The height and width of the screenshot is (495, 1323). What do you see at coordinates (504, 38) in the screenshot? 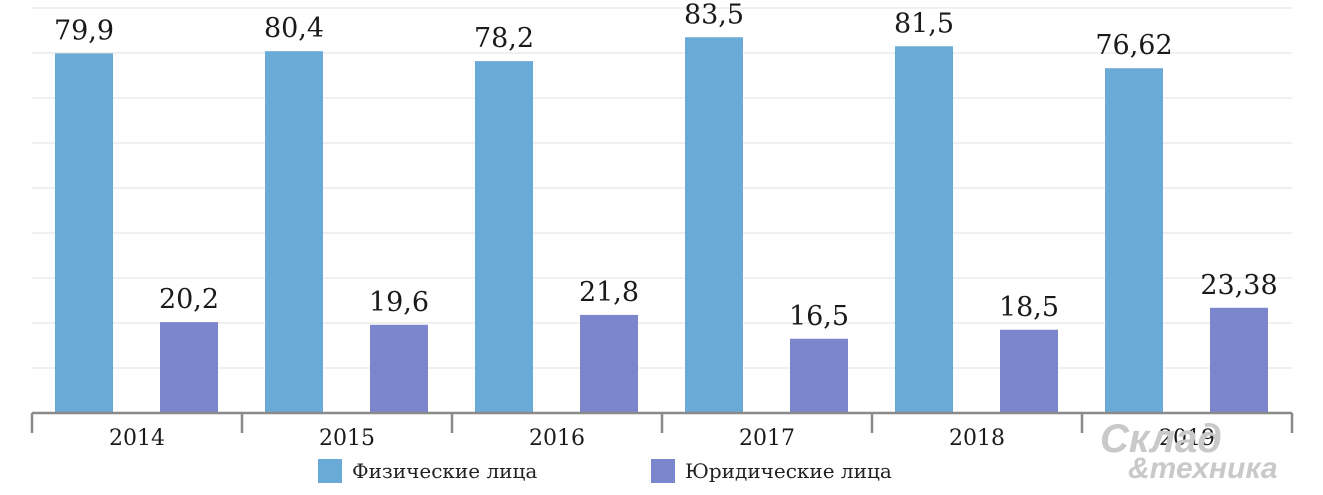
I see `data-label-phys-2016: 78,2` at bounding box center [504, 38].